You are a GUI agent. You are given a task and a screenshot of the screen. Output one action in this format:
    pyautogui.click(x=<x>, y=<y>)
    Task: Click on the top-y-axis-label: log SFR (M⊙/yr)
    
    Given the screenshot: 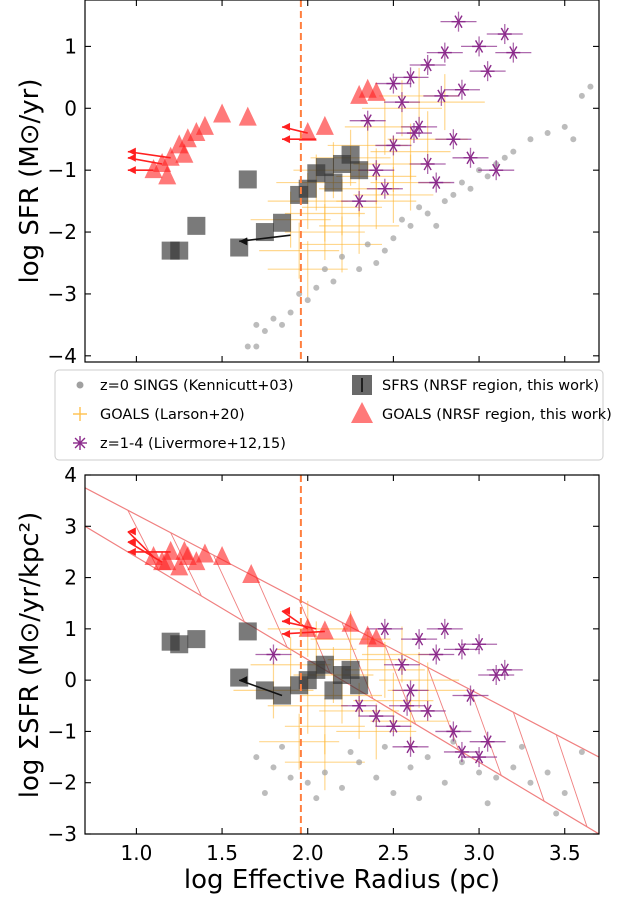 What is the action you would take?
    pyautogui.click(x=30, y=180)
    